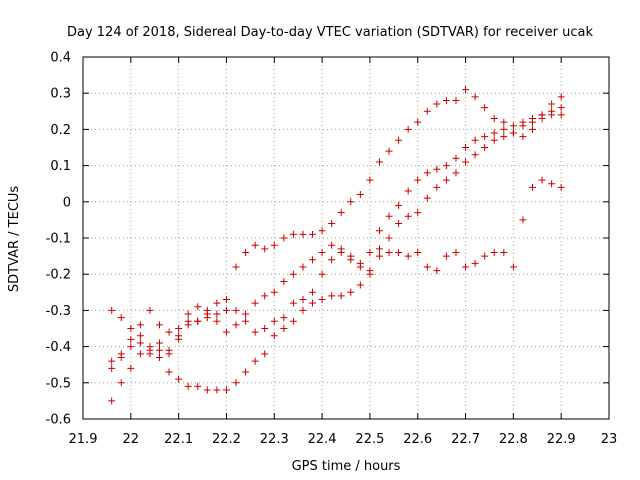  Describe the element at coordinates (14, 239) in the screenshot. I see `y-axis-label: SDTVAR / TECUs` at that location.